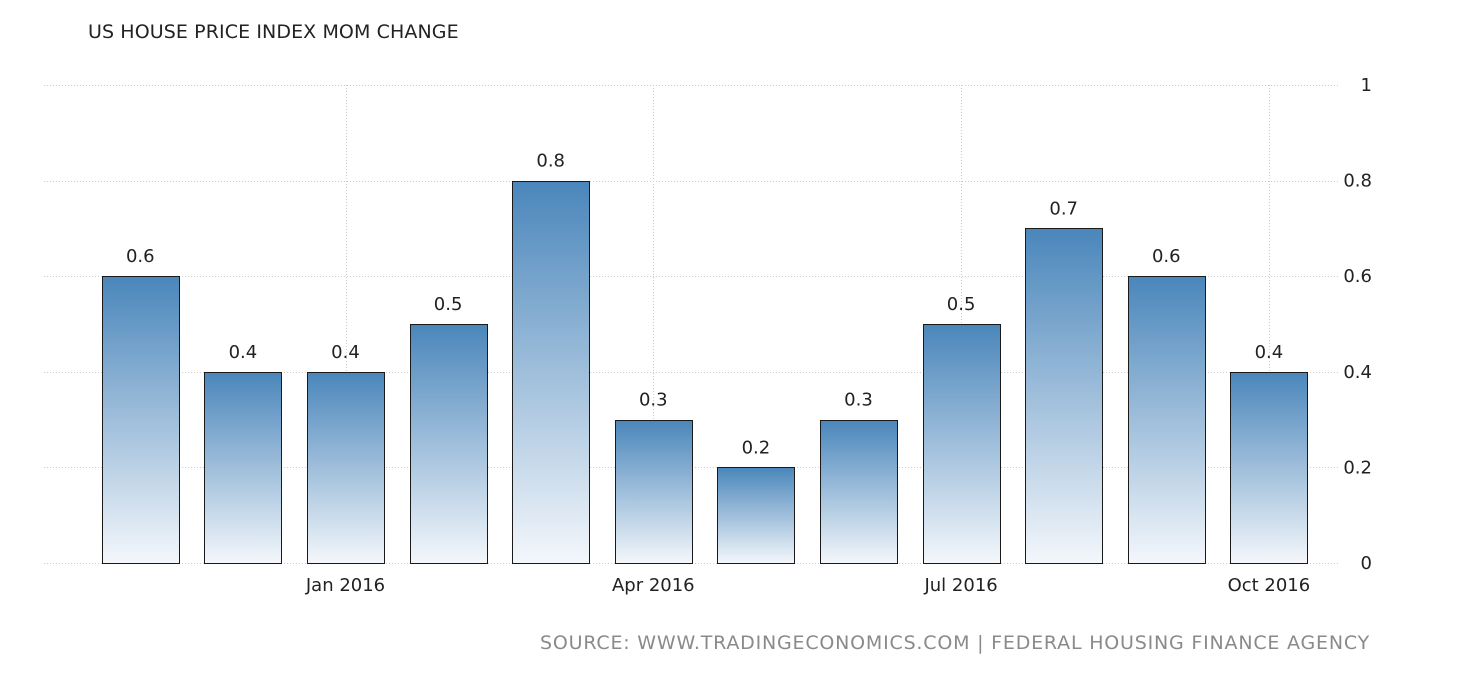  Describe the element at coordinates (1357, 467) in the screenshot. I see `y-tick-label: 0.2` at that location.